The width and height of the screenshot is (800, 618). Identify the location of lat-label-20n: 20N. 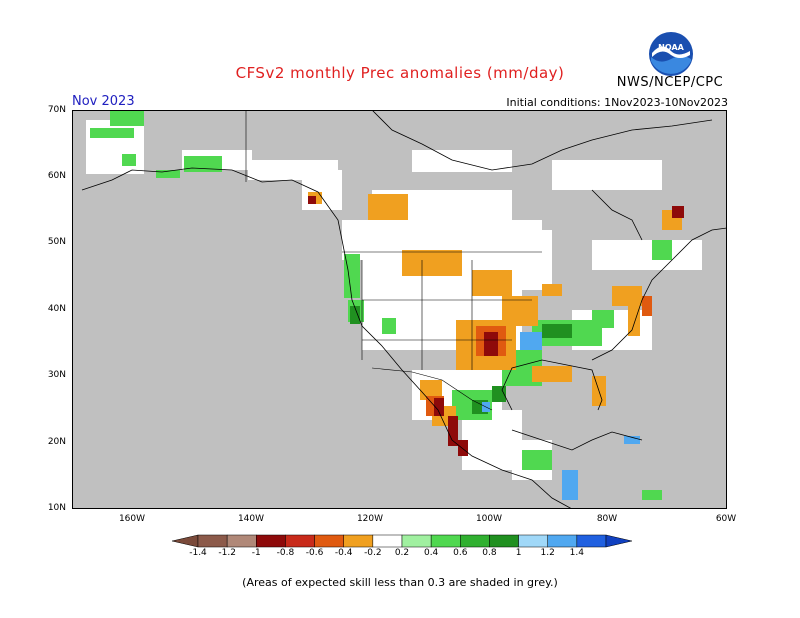
(56, 442).